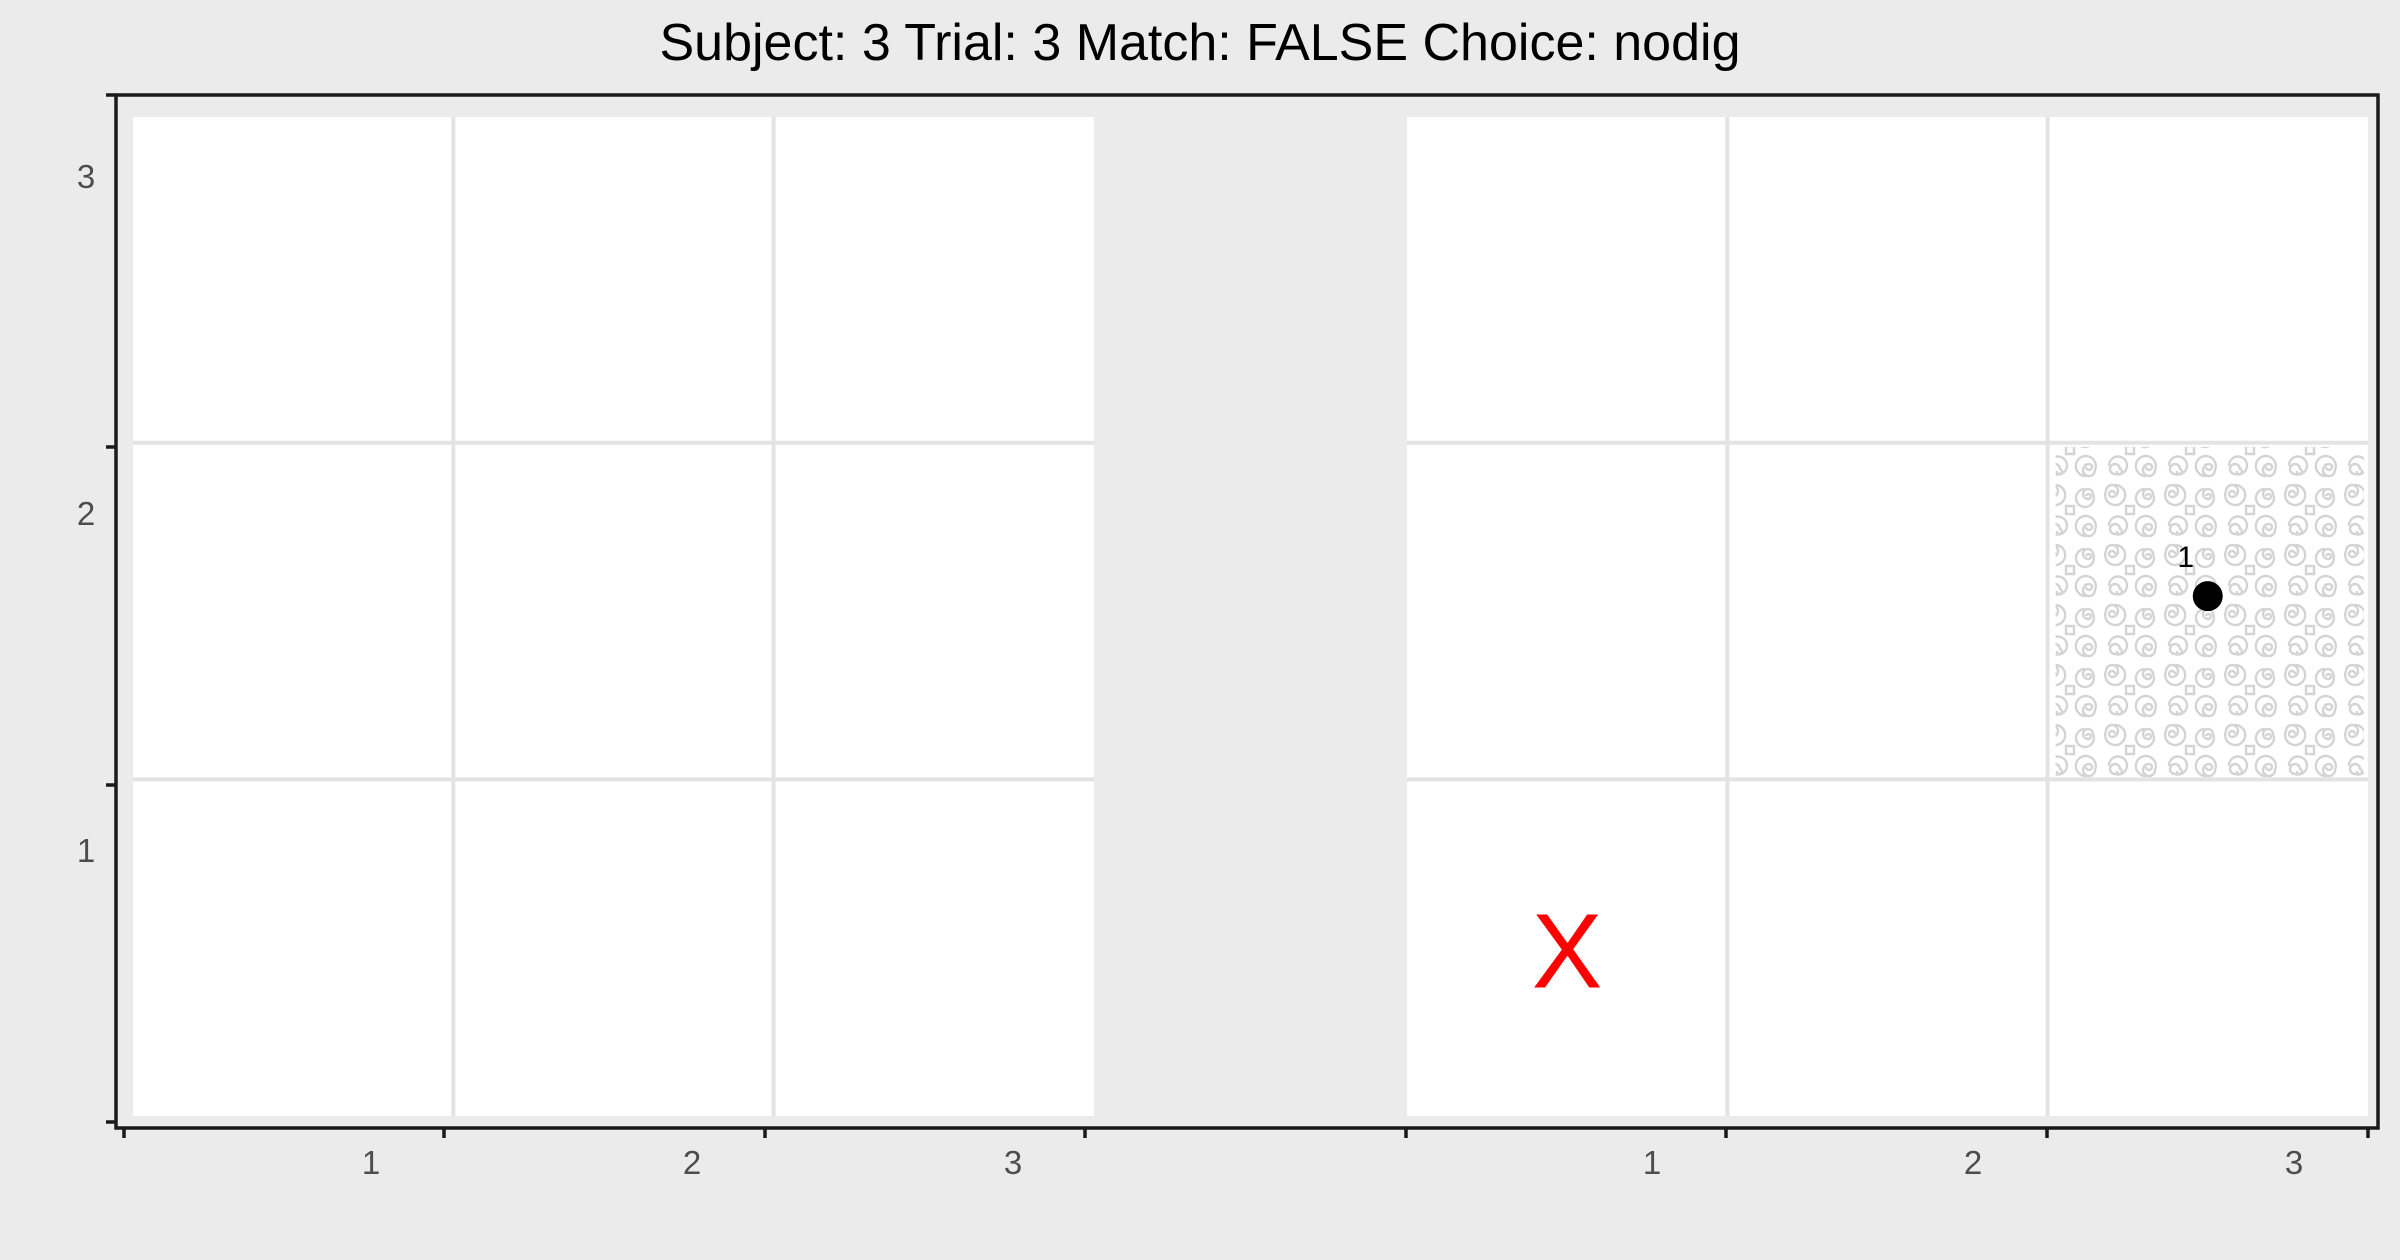 This screenshot has width=2400, height=1260. I want to click on y-tick-label: 3, so click(86, 176).